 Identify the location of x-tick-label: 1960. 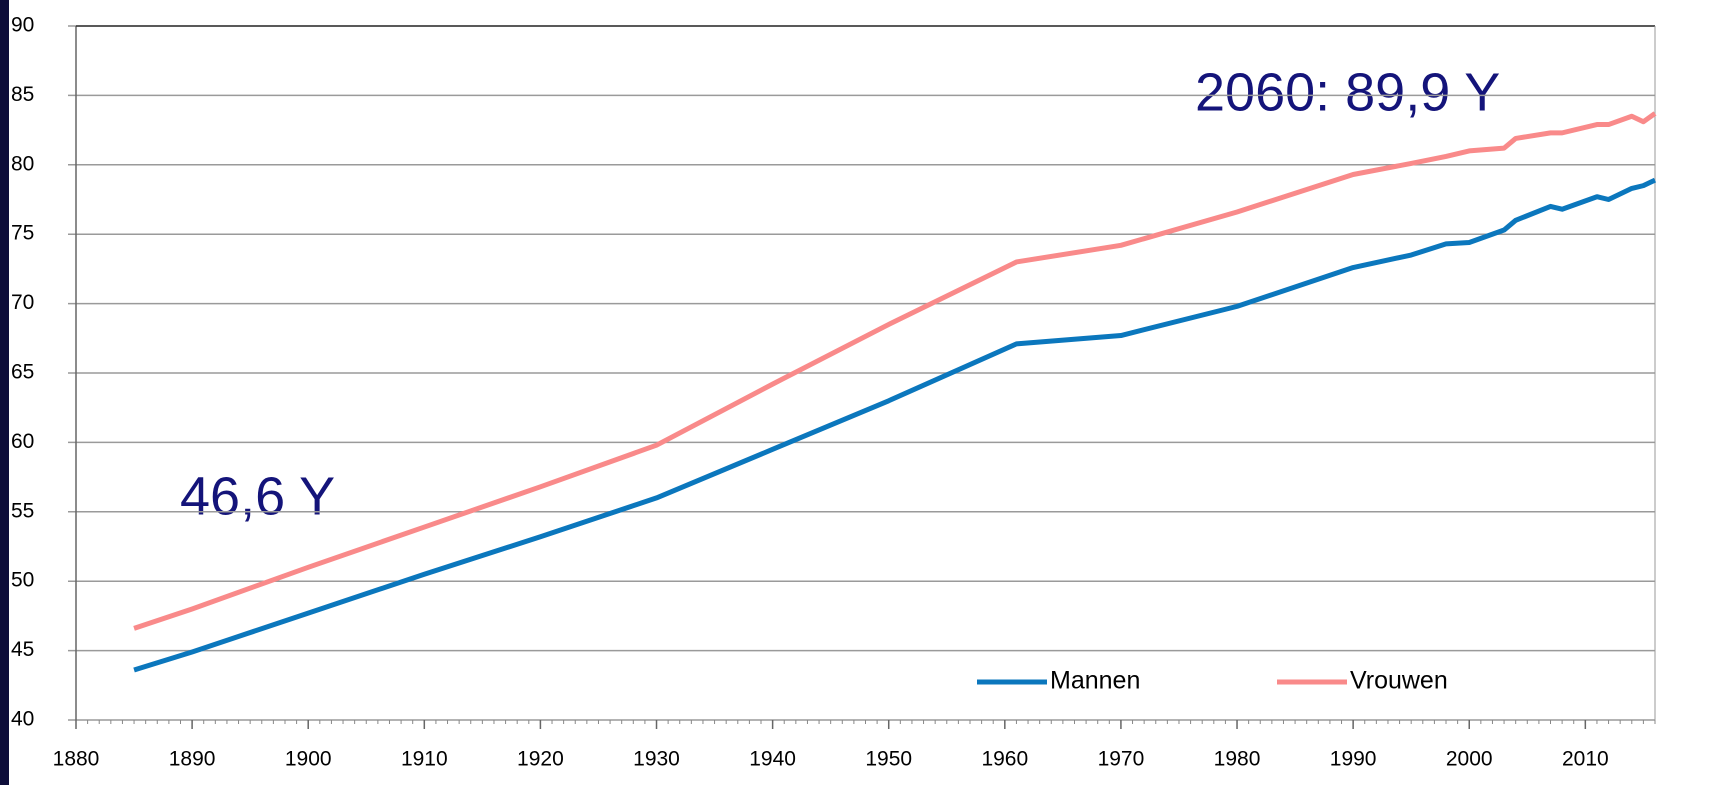
(1004, 759).